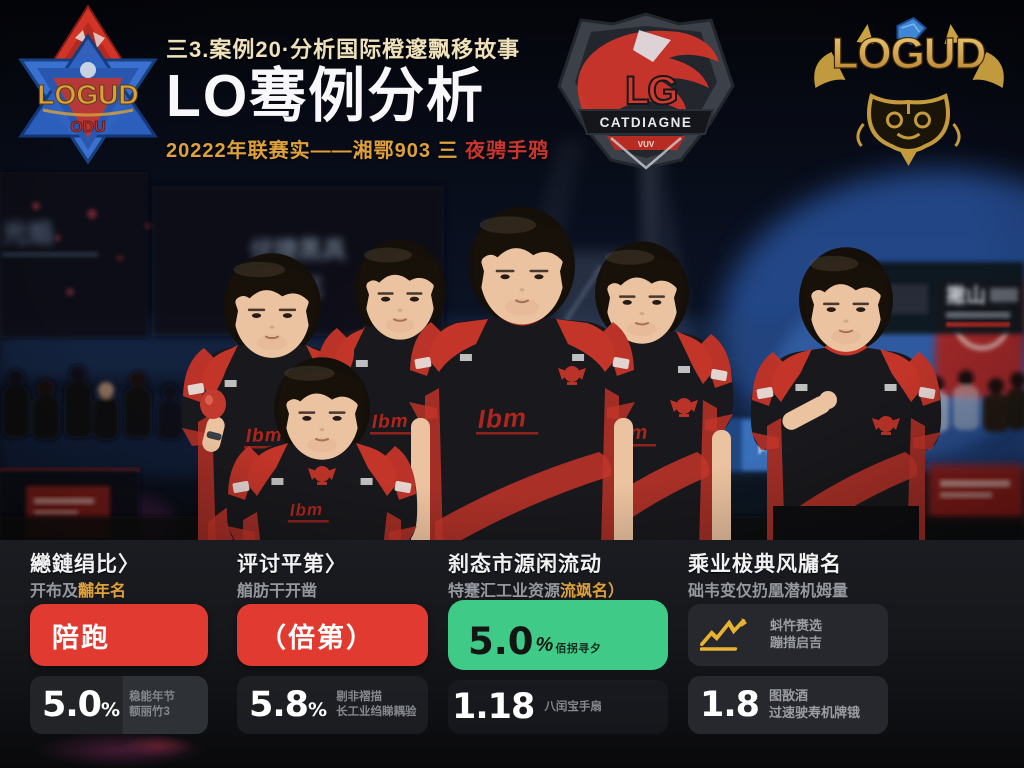 The image size is (1024, 768). What do you see at coordinates (730, 705) in the screenshot?
I see `stat-value: 1.8` at bounding box center [730, 705].